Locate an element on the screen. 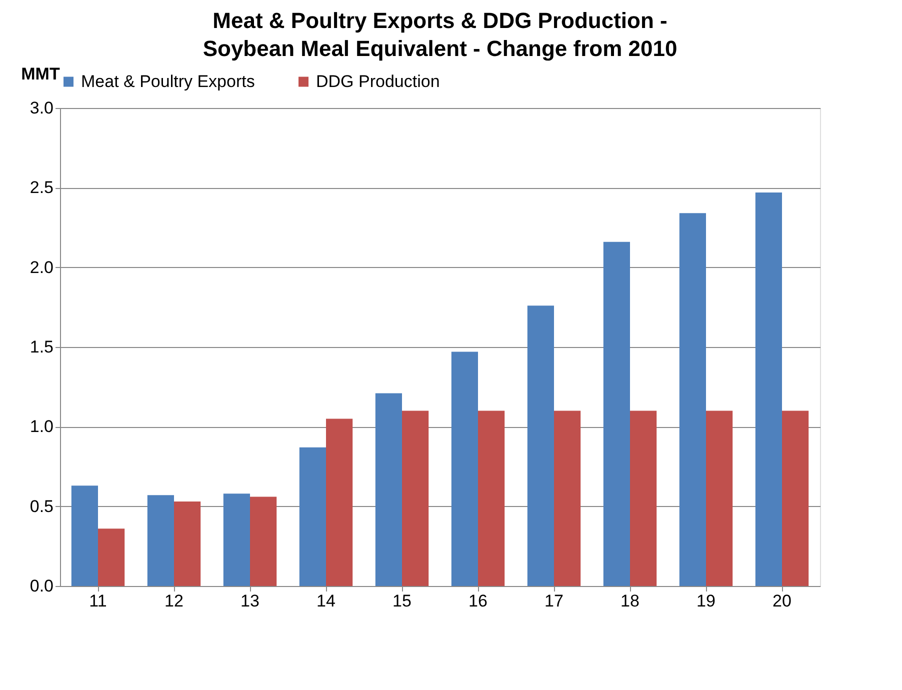 The width and height of the screenshot is (902, 690). y-tick-label: 0.5 is located at coordinates (42, 506).